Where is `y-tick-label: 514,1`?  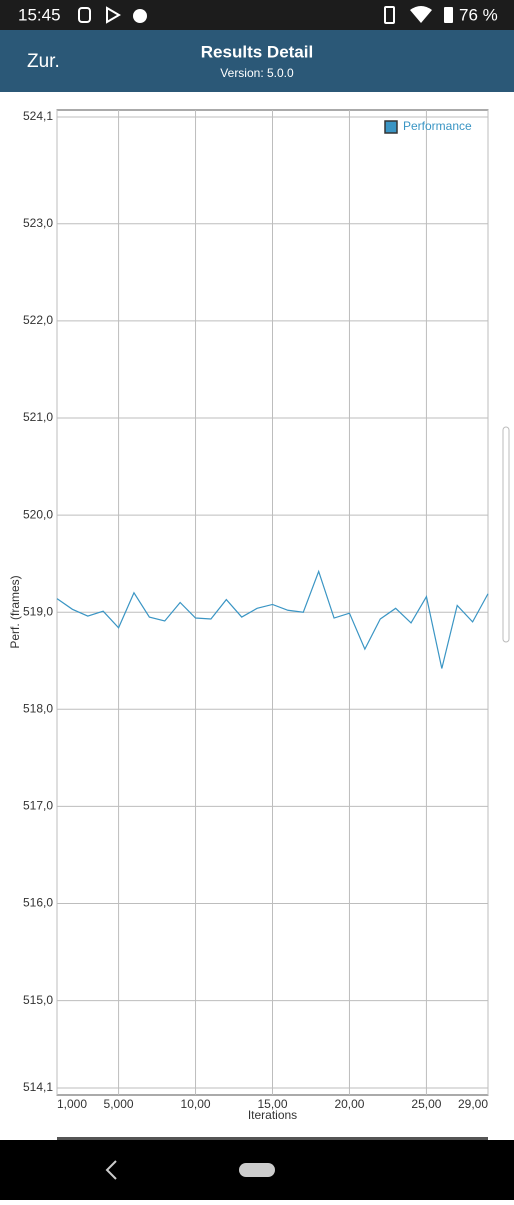
y-tick-label: 514,1 is located at coordinates (38, 1087).